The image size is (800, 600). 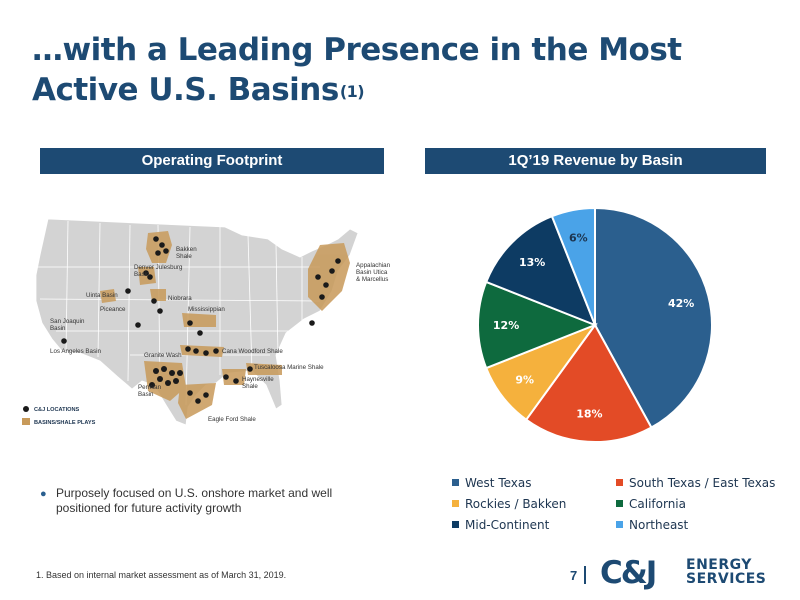 I want to click on cj-energy-logo: C&J ENERGY SERVICES, so click(x=695, y=573).